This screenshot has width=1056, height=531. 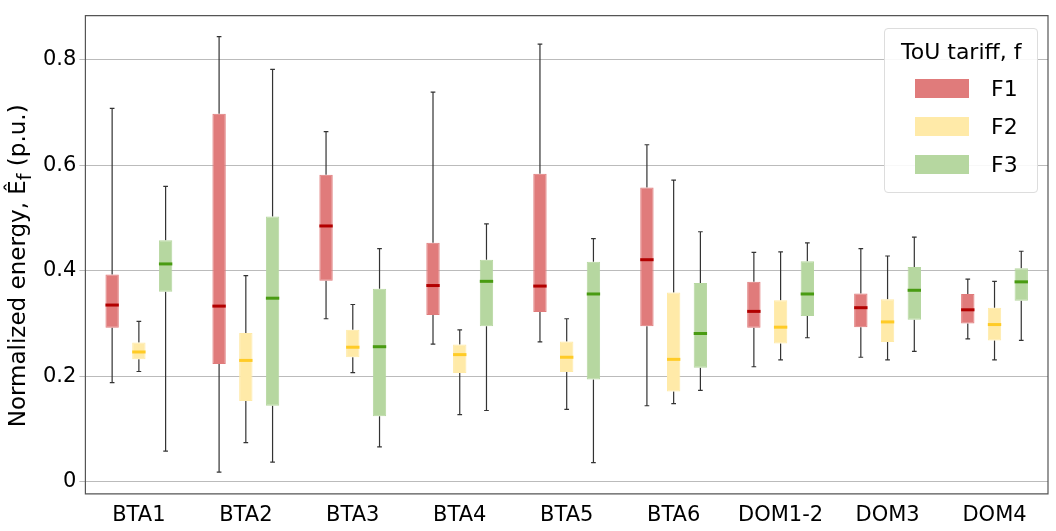 What do you see at coordinates (353, 513) in the screenshot?
I see `x-tick-label: BTA3` at bounding box center [353, 513].